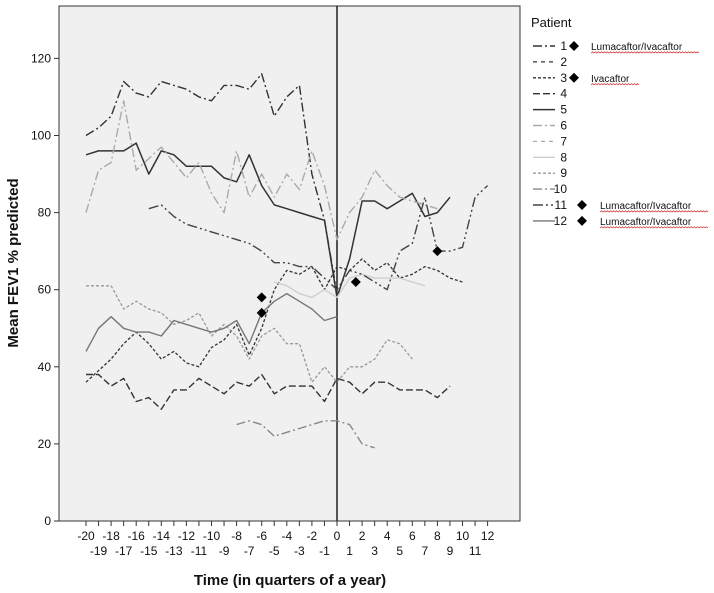 The height and width of the screenshot is (593, 714). What do you see at coordinates (45, 290) in the screenshot?
I see `y-tick-label: 60` at bounding box center [45, 290].